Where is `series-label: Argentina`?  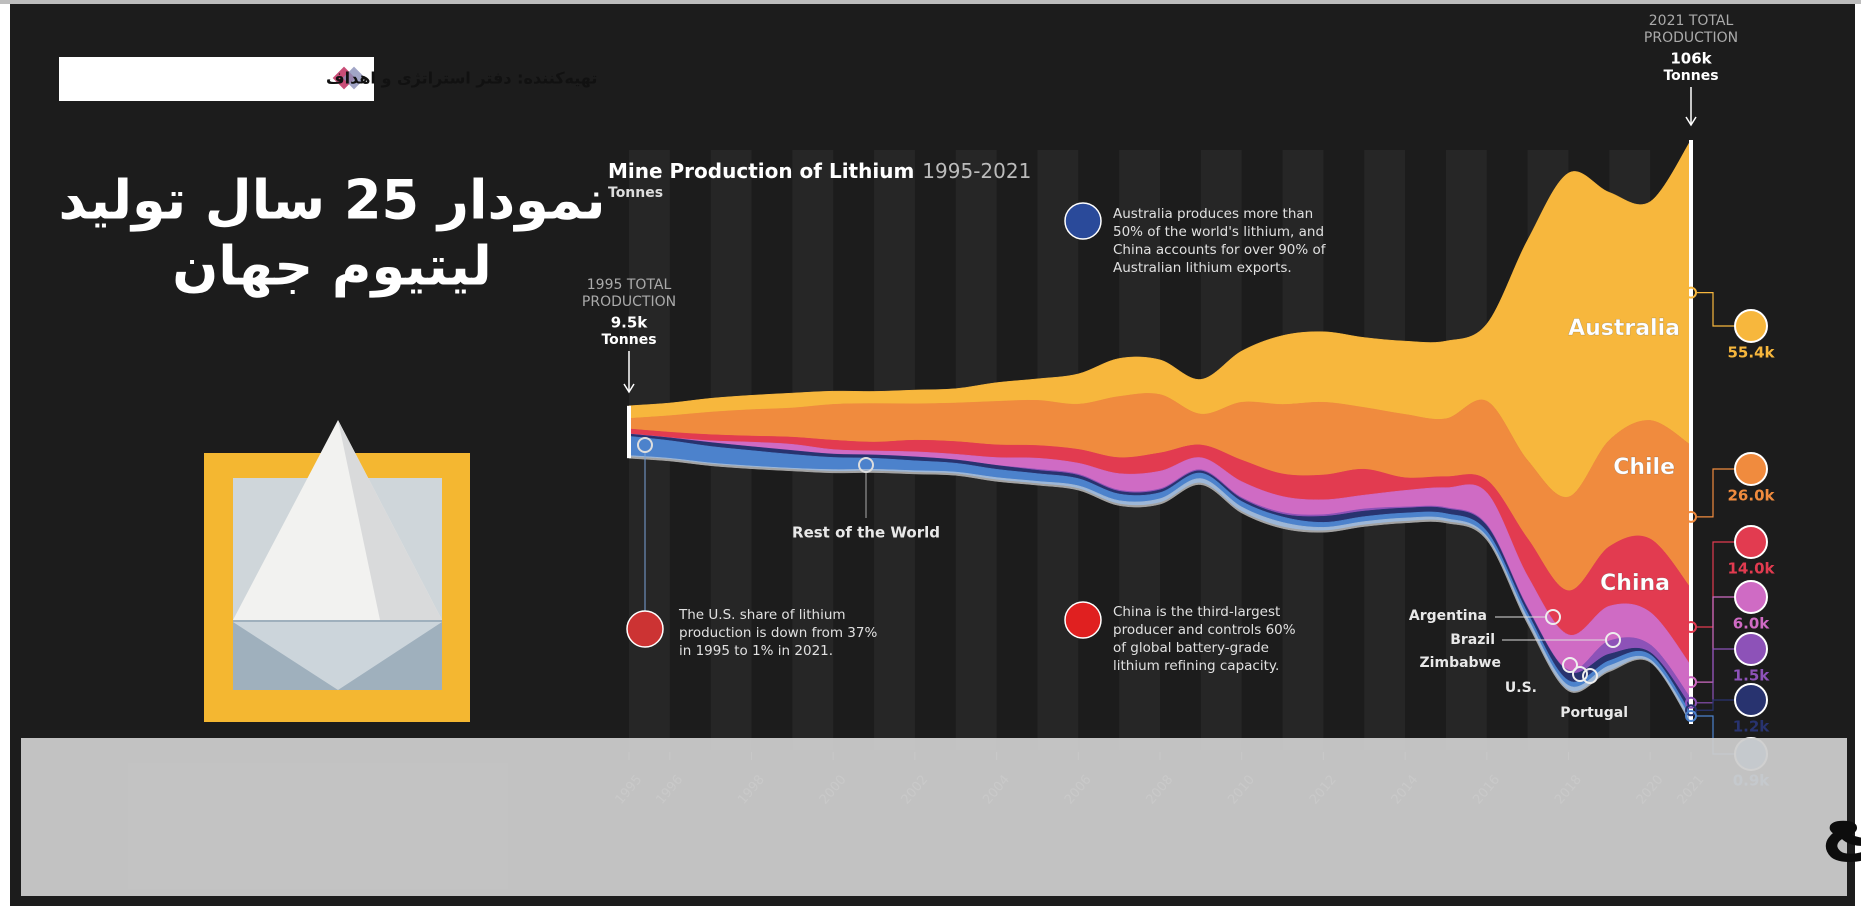 series-label: Argentina is located at coordinates (1448, 616).